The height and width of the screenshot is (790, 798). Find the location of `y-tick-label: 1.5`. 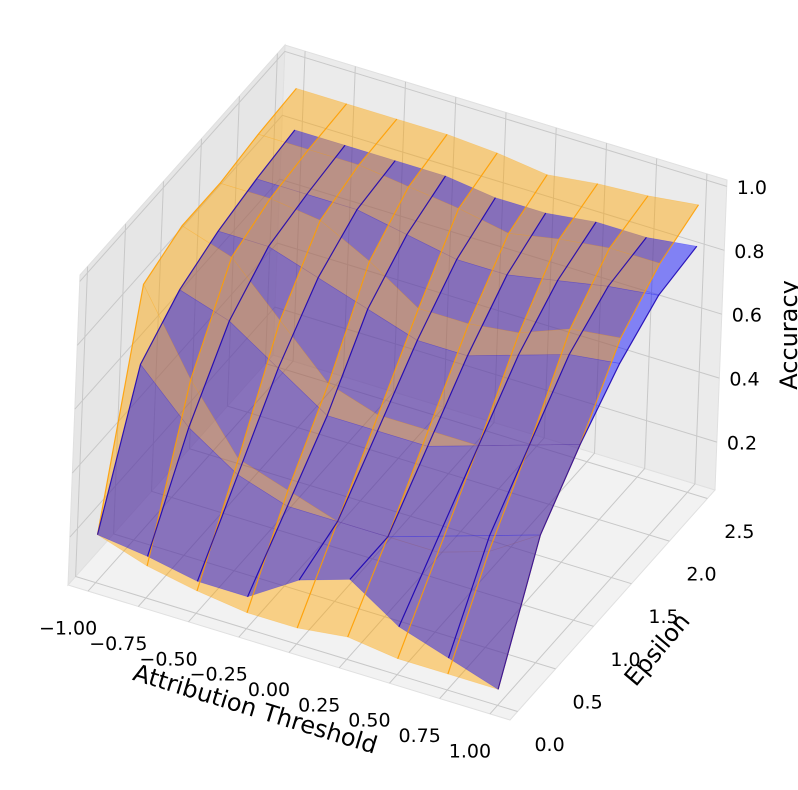

y-tick-label: 1.5 is located at coordinates (663, 617).